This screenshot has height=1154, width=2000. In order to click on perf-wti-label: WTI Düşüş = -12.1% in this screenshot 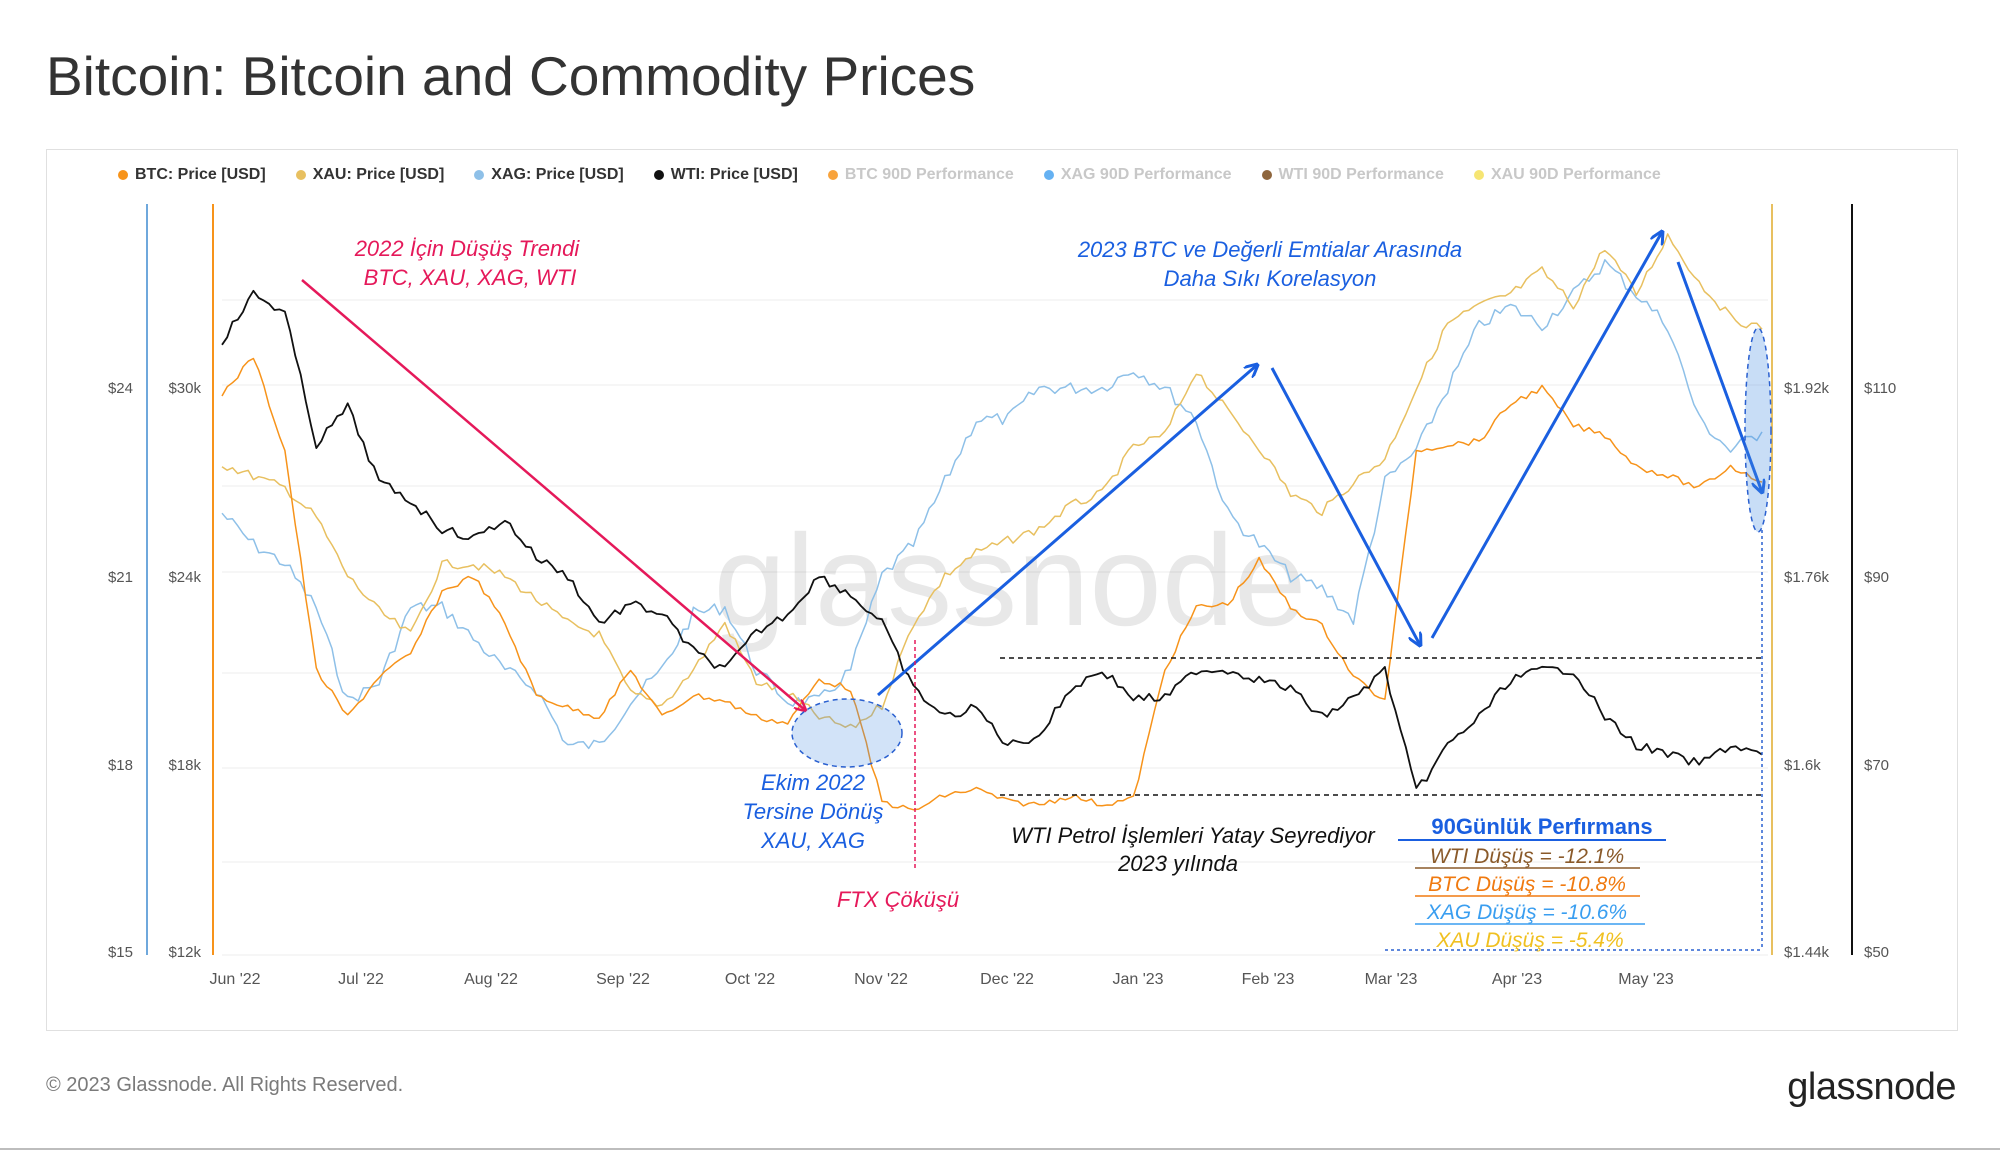, I will do `click(1527, 856)`.